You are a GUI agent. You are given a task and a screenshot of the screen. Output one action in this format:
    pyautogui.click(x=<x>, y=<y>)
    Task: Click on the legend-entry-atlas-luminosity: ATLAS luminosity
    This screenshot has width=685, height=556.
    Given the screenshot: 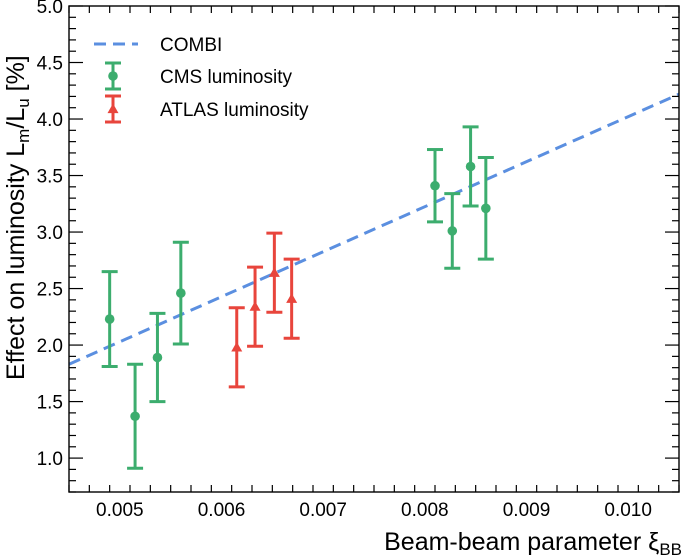 What is the action you would take?
    pyautogui.click(x=207, y=109)
    